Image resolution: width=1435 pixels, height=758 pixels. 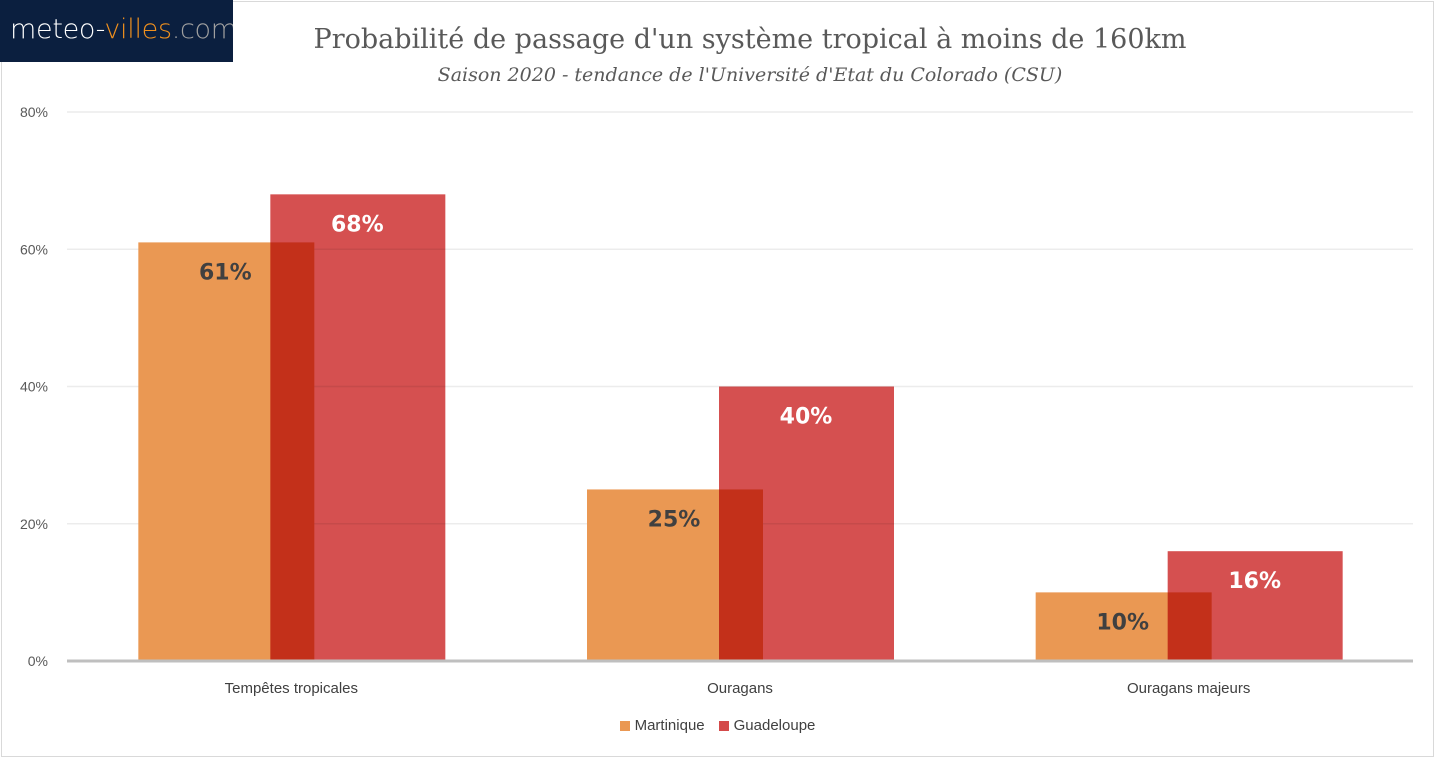 I want to click on data-label: 10%, so click(x=1122, y=622).